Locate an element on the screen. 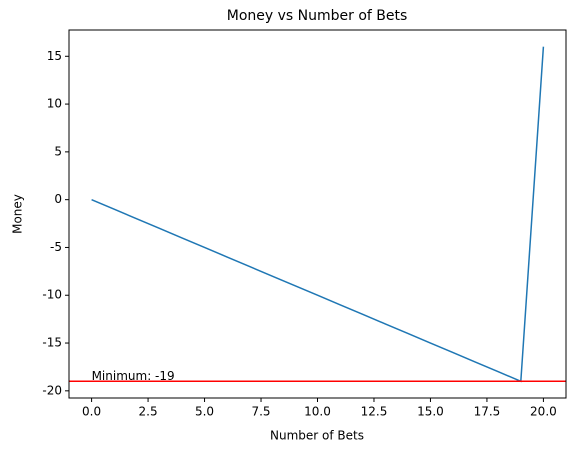  chart-title: Money vs Number of Bets is located at coordinates (317, 16).